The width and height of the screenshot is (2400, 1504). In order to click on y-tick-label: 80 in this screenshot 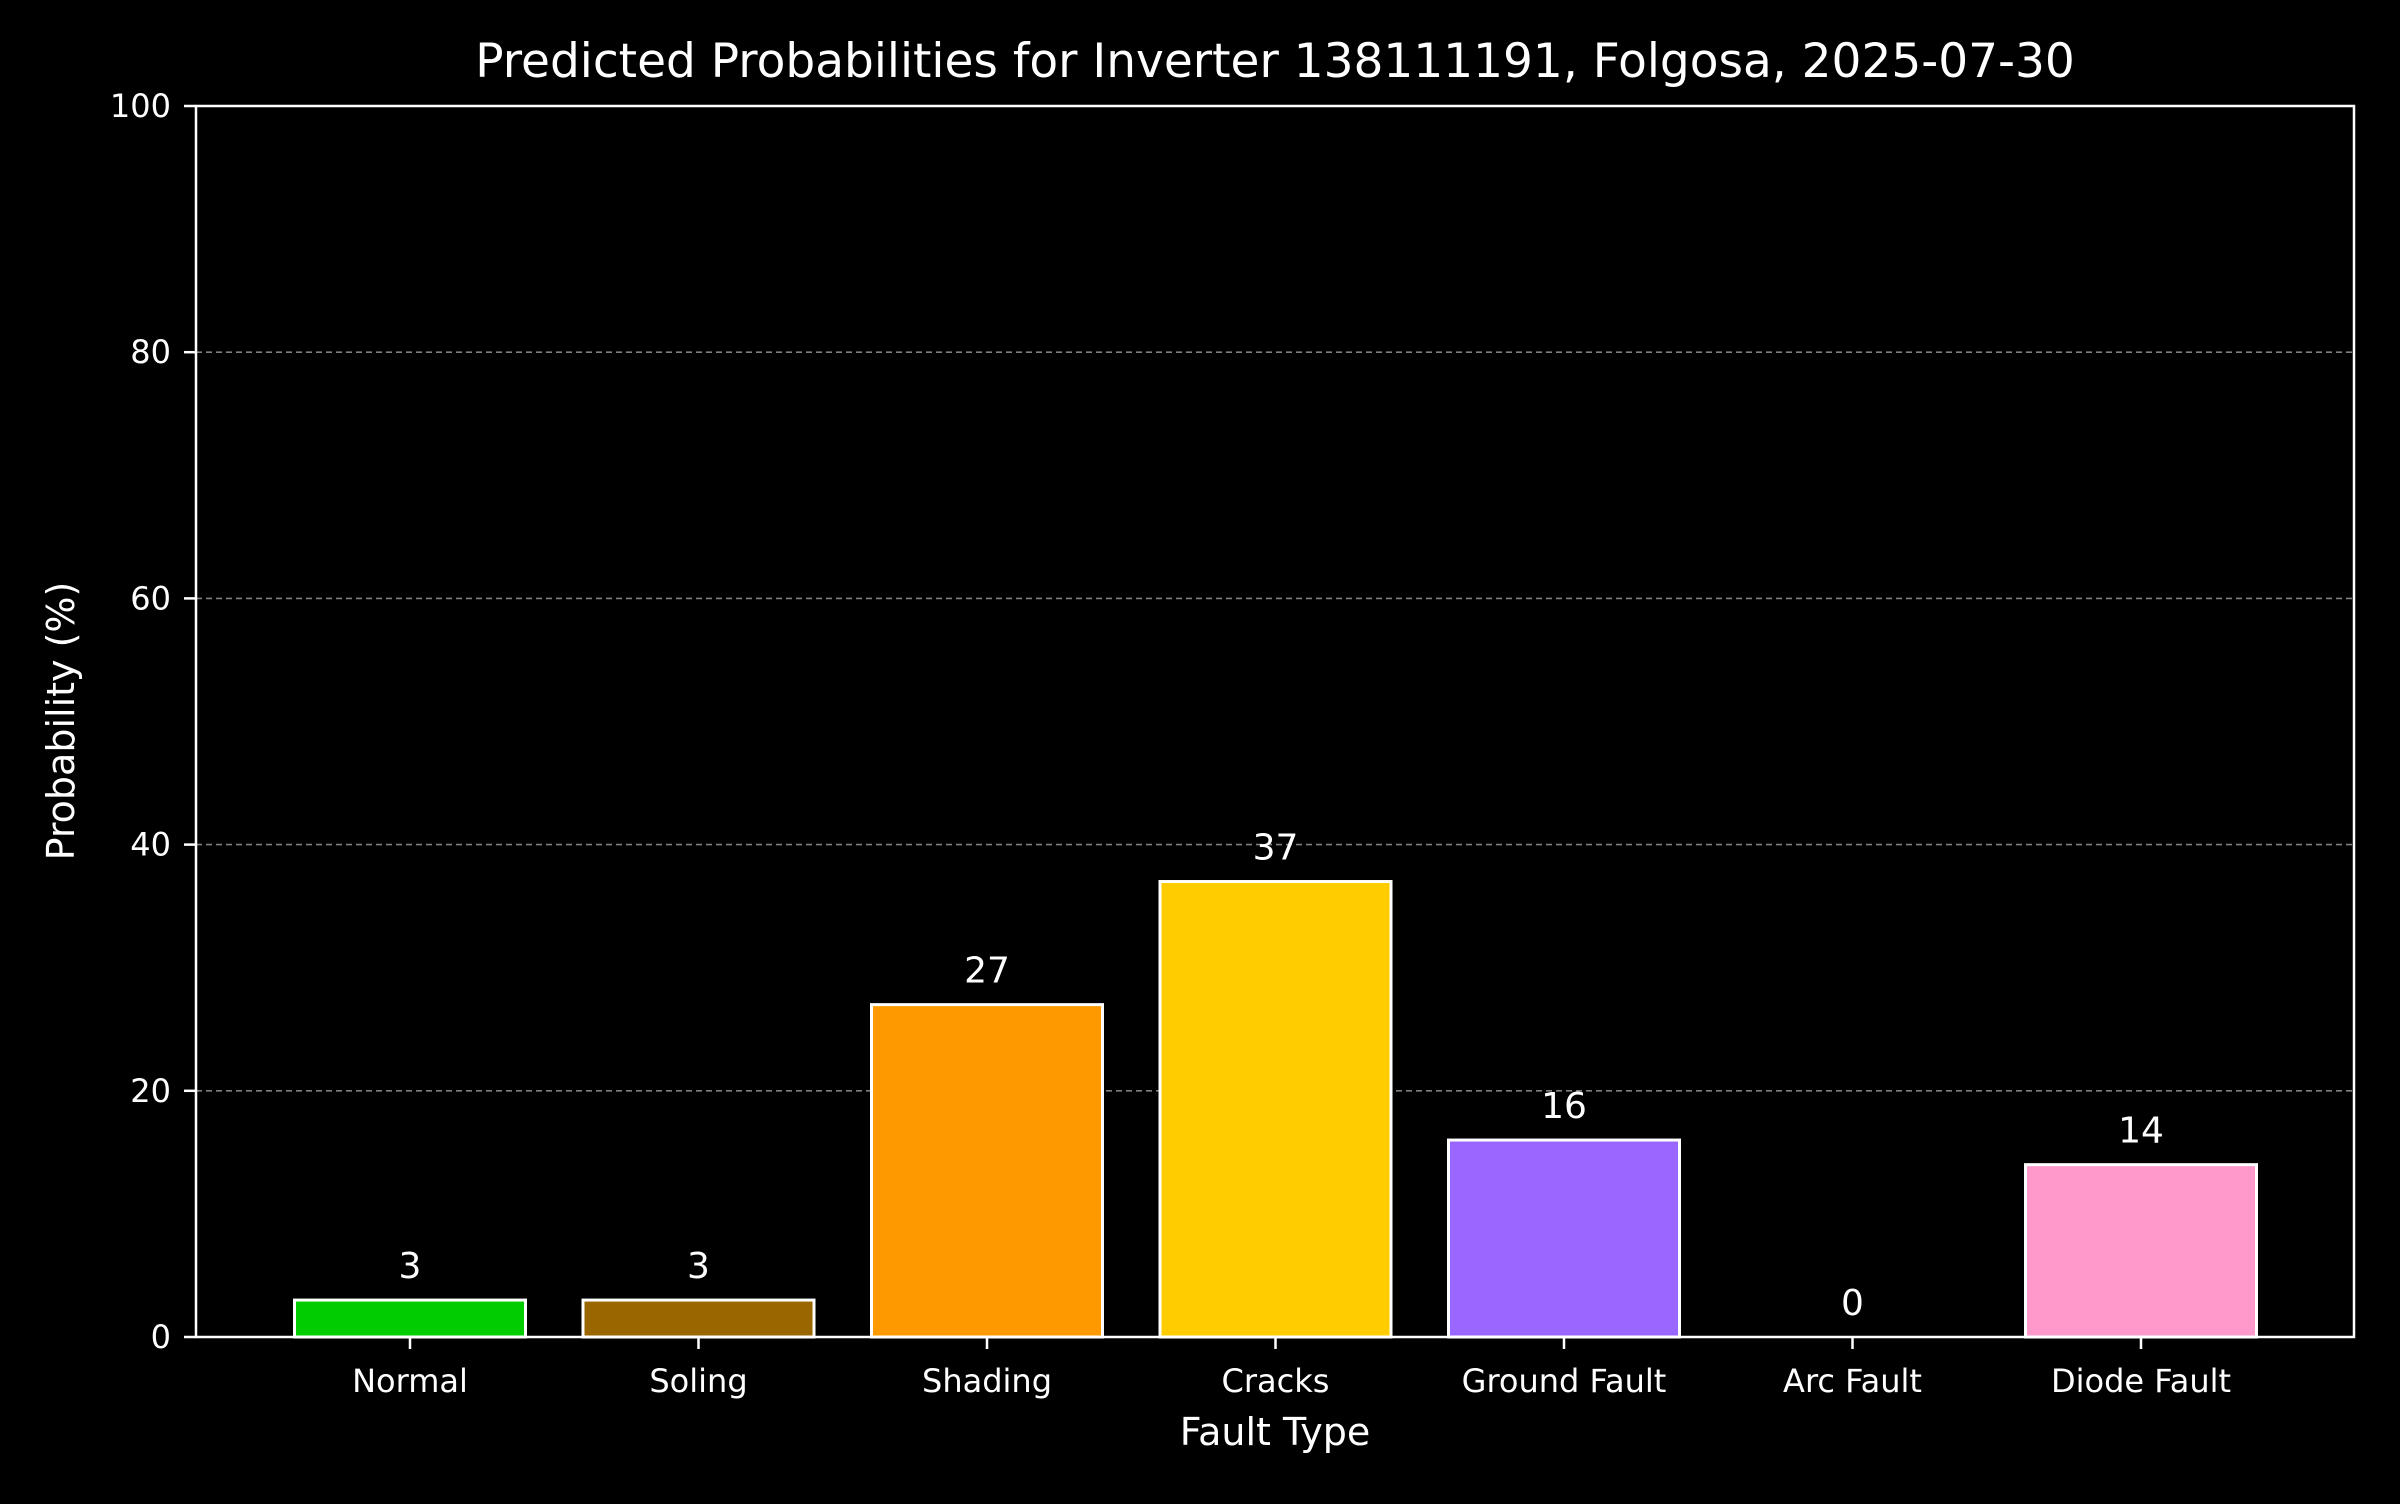, I will do `click(150, 352)`.